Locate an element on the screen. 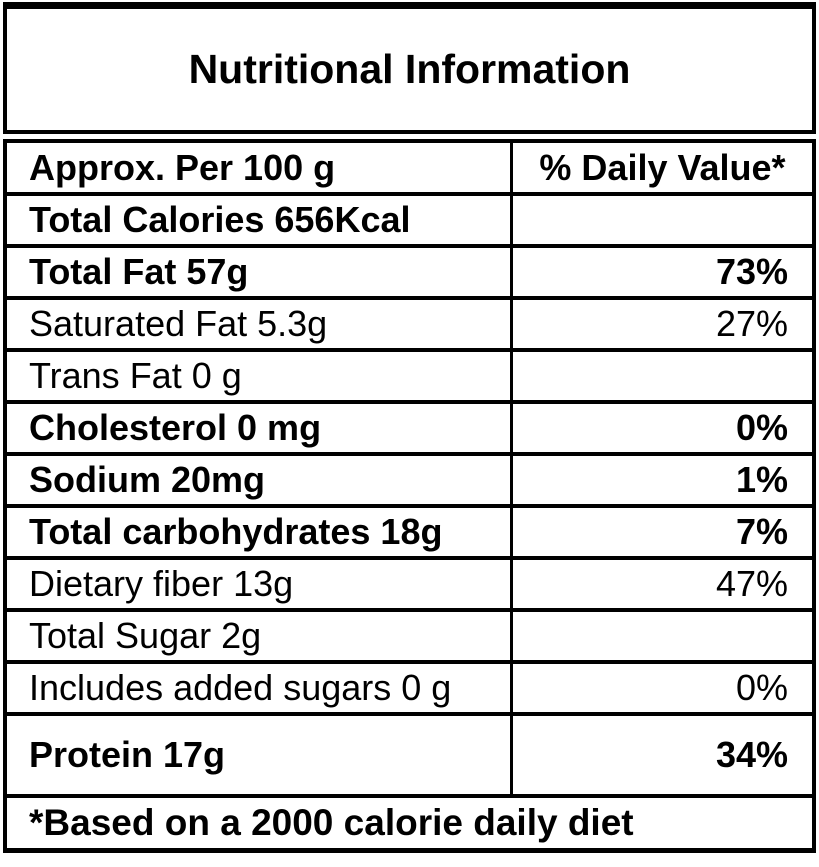 Image resolution: width=819 pixels, height=867 pixels. page-title: Nutritional Information is located at coordinates (409, 69).